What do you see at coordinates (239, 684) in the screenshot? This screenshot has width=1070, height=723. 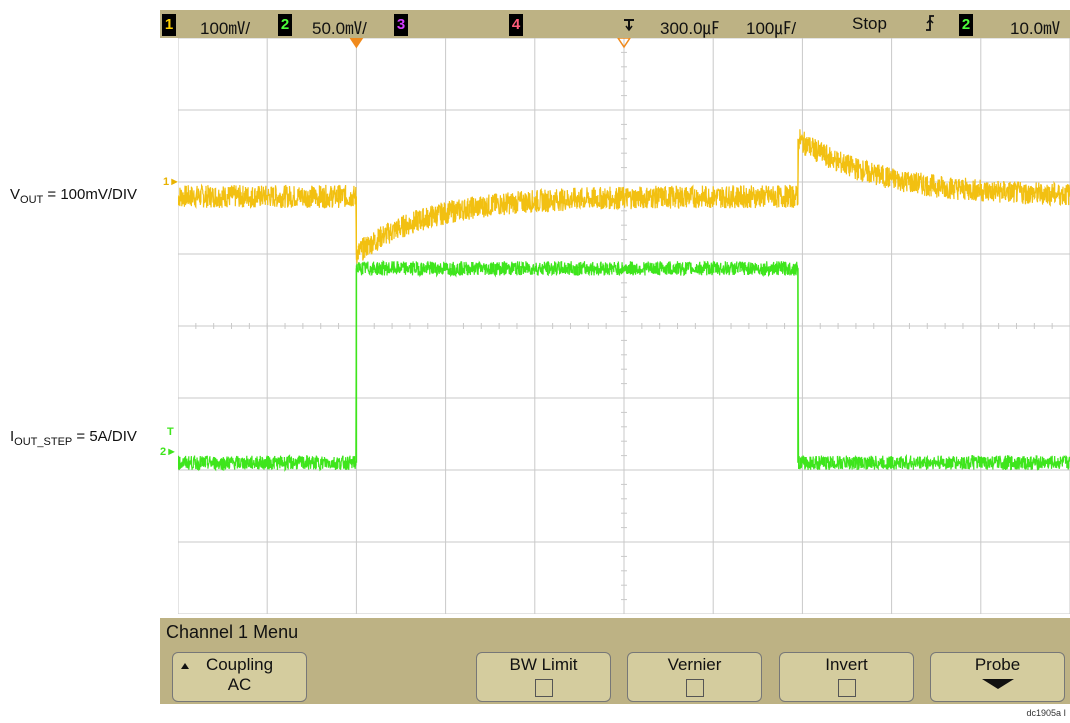 I see `coupling-value: AC` at bounding box center [239, 684].